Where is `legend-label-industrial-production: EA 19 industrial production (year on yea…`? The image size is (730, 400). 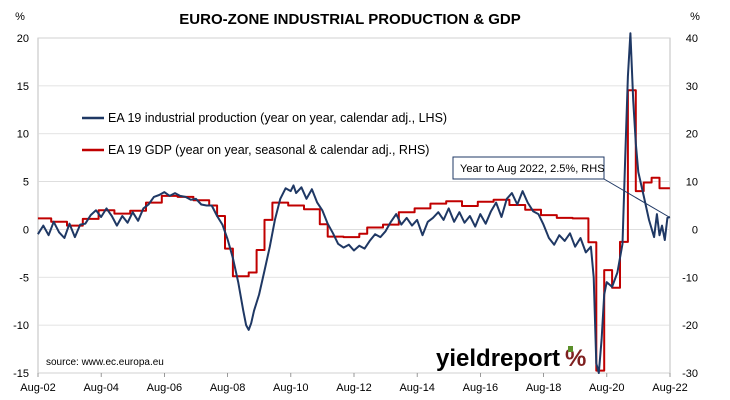
legend-label-industrial-production: EA 19 industrial production (year on yea… is located at coordinates (277, 118).